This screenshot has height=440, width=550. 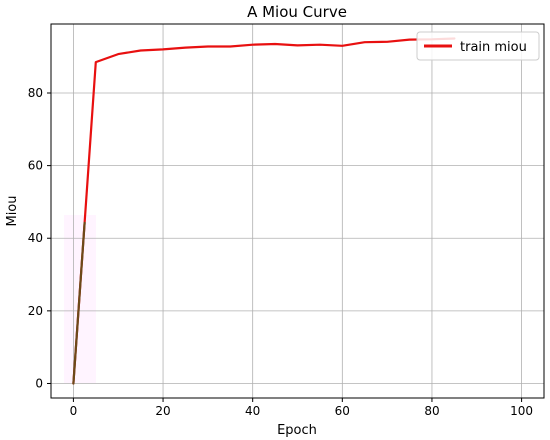 I want to click on x-tick-label: 0, so click(x=74, y=411).